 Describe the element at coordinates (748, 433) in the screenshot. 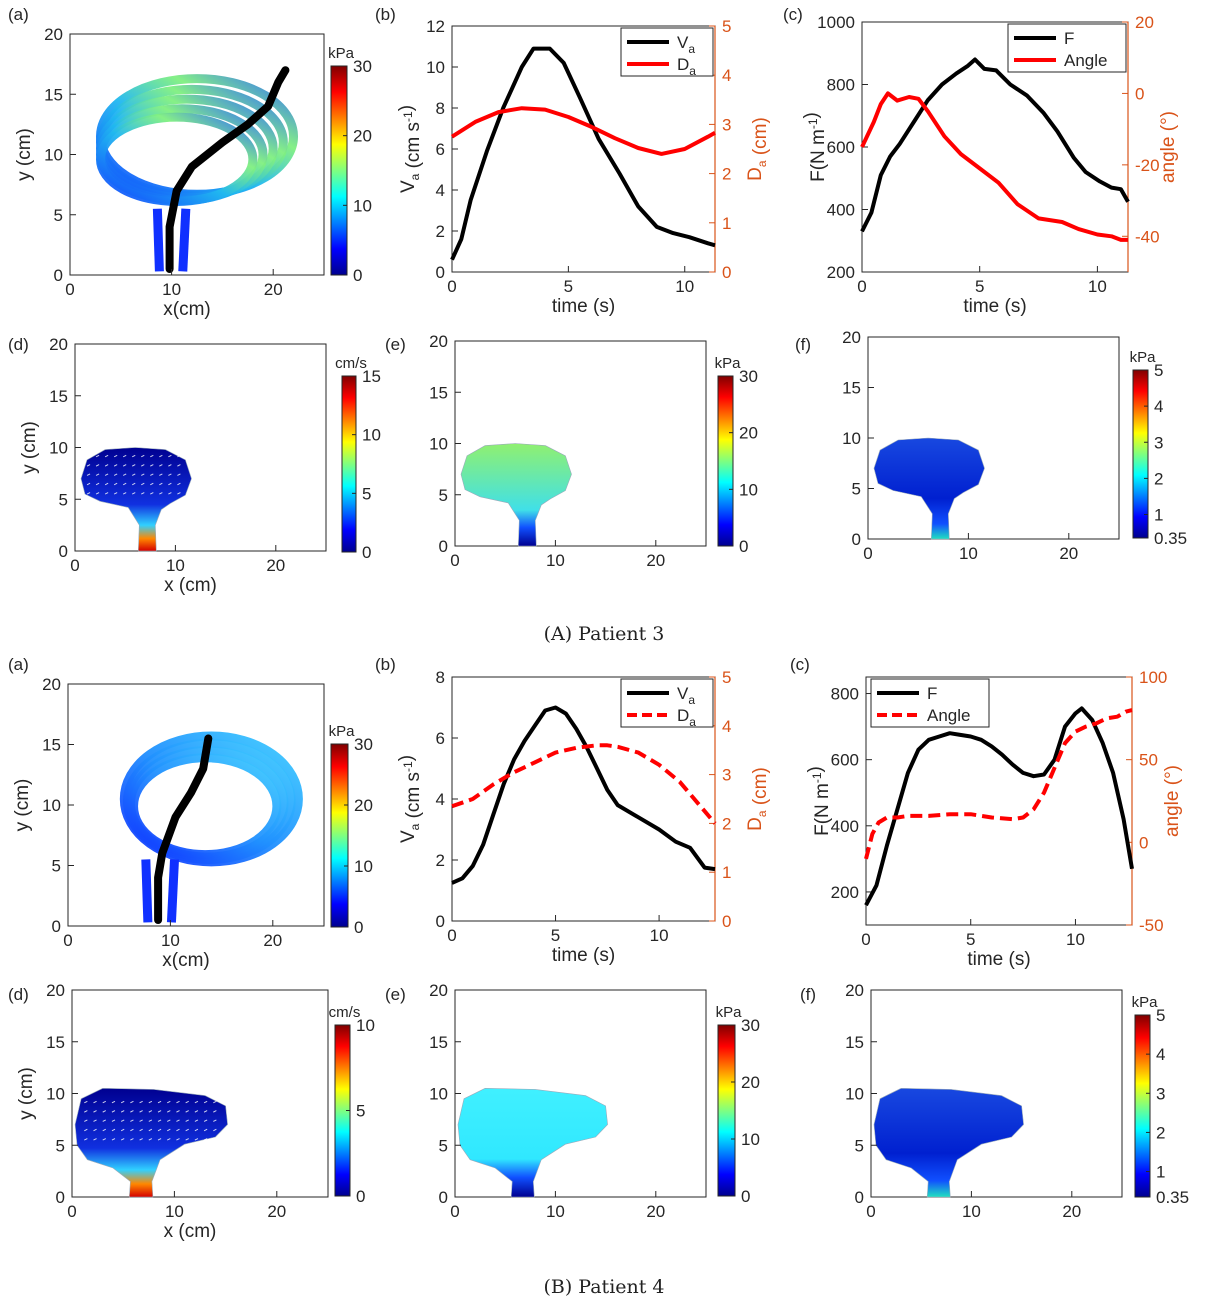

I see `colorbar-tick-label-4: 20` at that location.